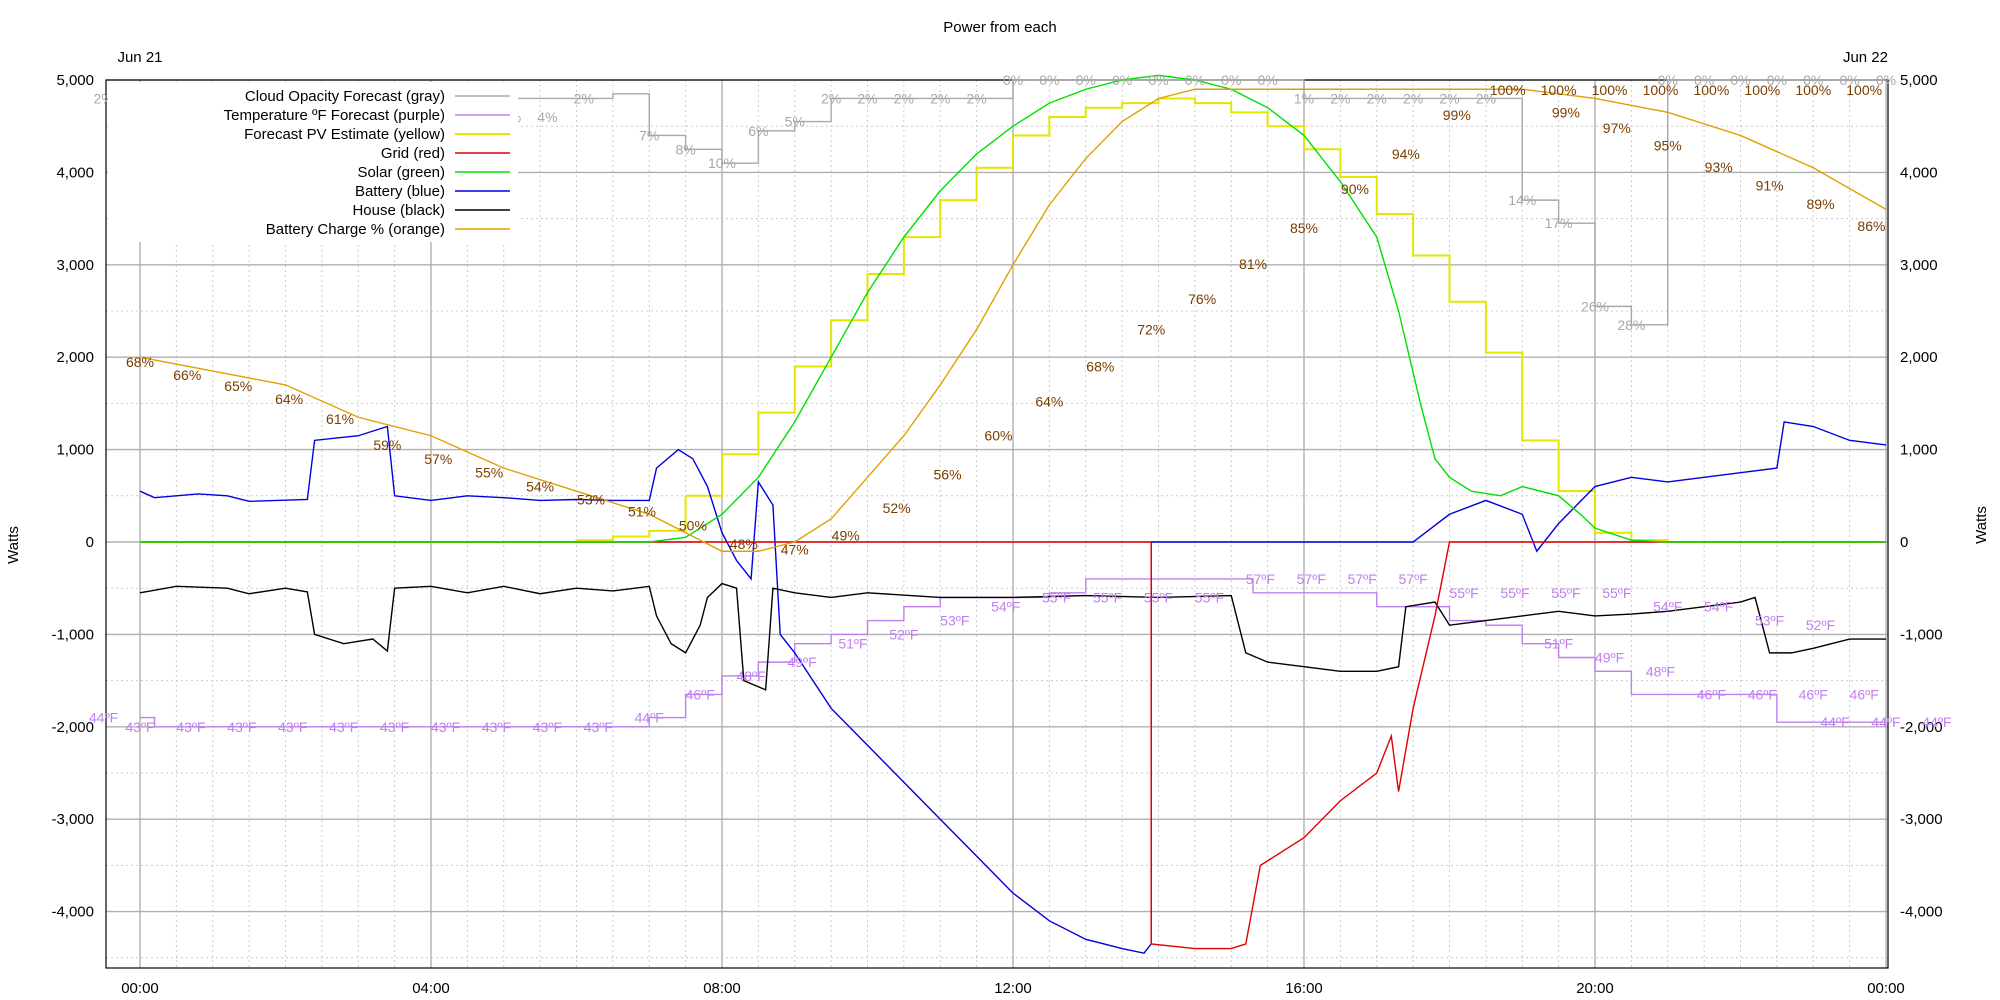 This screenshot has width=2000, height=1000. Describe the element at coordinates (1609, 658) in the screenshot. I see `temperature-label: 49ºF` at that location.